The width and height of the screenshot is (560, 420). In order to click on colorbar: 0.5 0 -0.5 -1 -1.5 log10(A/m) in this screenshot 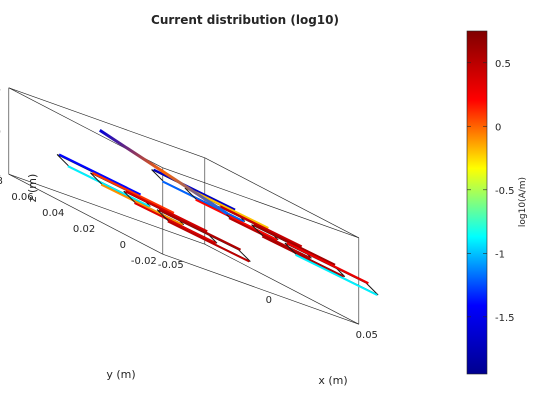, I will do `click(497, 202)`.